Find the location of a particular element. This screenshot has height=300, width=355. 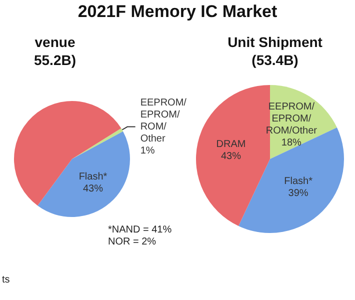

slice-label: DRAM is located at coordinates (231, 144).